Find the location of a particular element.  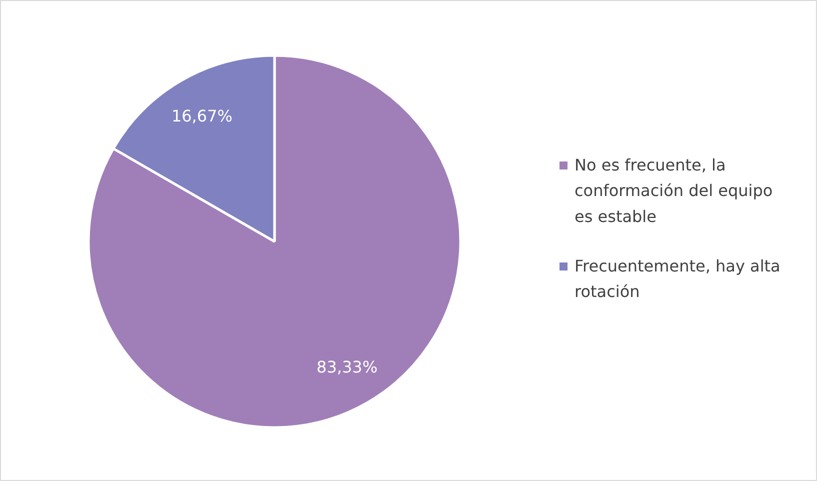

data-label: 83,33% is located at coordinates (347, 367).